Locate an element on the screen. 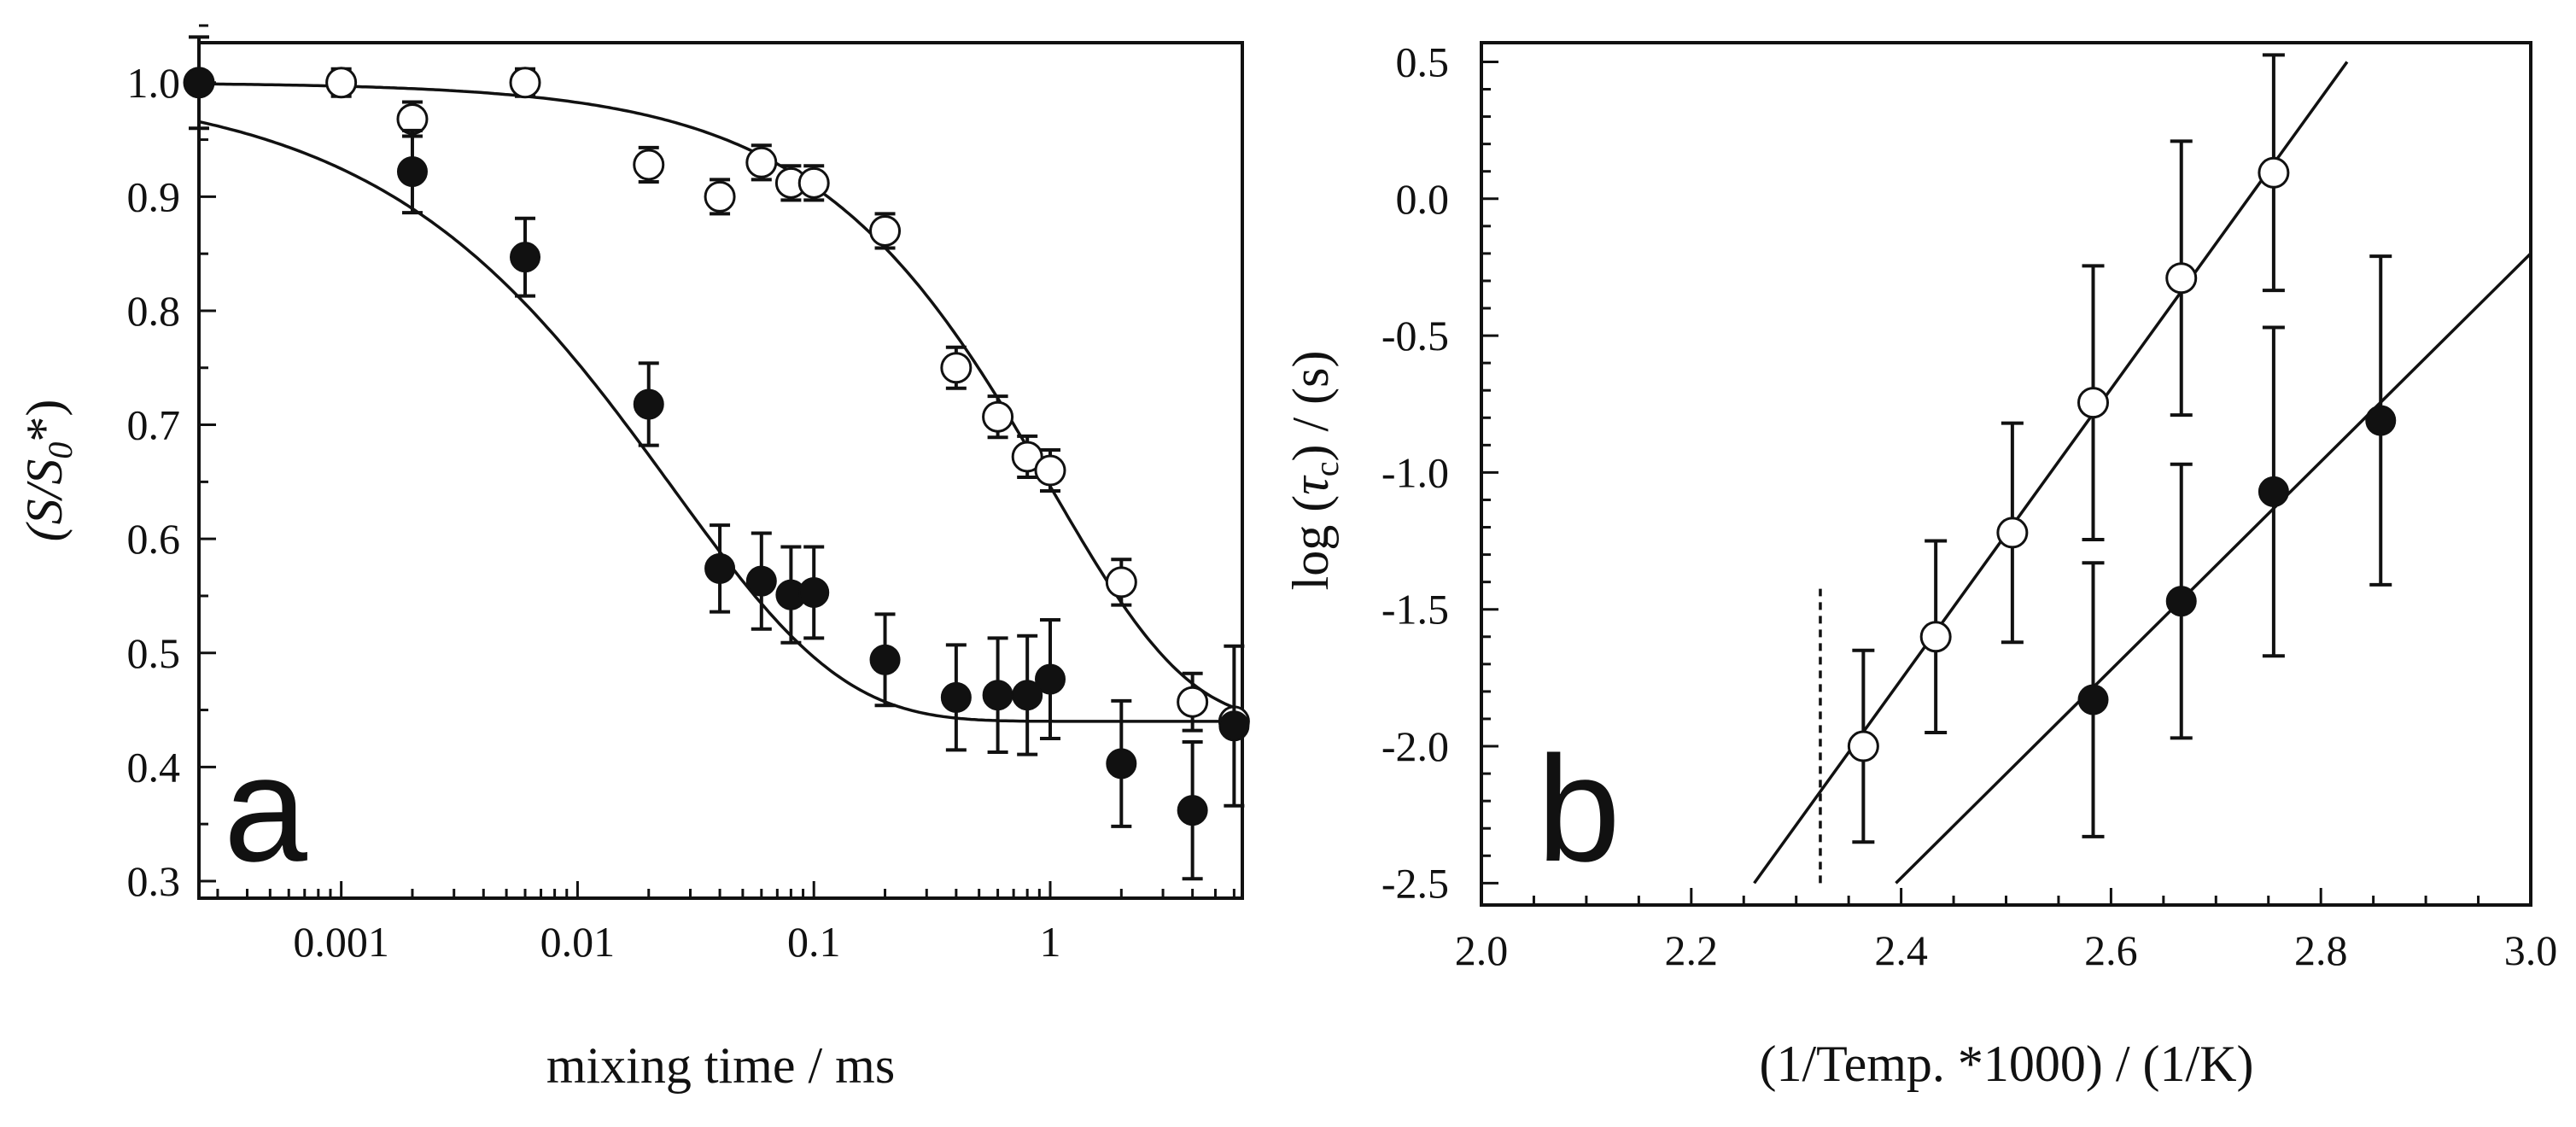 Image resolution: width=2576 pixels, height=1127 pixels. panel-a-y-axis-title-main: (S/S is located at coordinates (44, 500).